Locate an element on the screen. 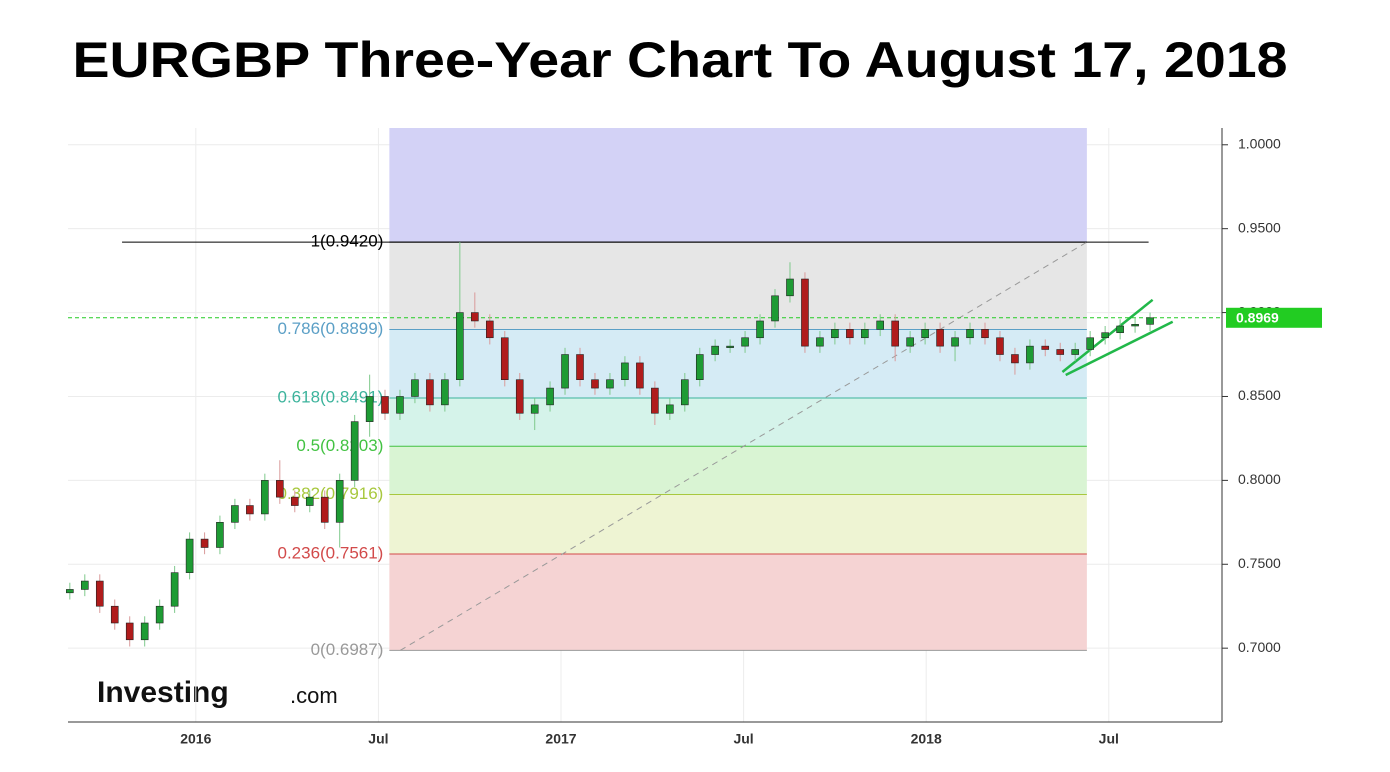 This screenshot has width=1390, height=772. fib-label: 0.618(0.8491) is located at coordinates (330, 396).